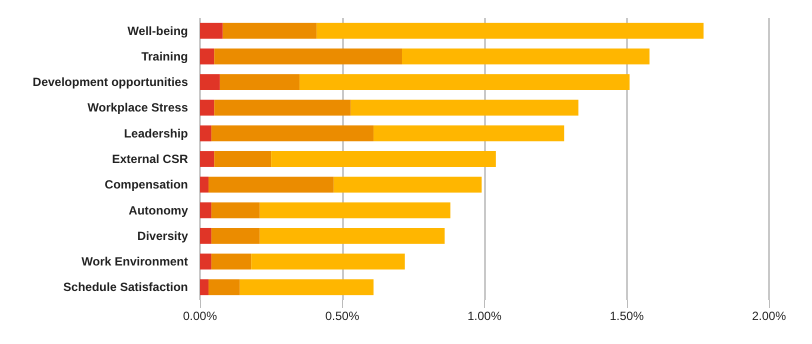  Describe the element at coordinates (135, 261) in the screenshot. I see `y-tick-label: Work Environment` at that location.